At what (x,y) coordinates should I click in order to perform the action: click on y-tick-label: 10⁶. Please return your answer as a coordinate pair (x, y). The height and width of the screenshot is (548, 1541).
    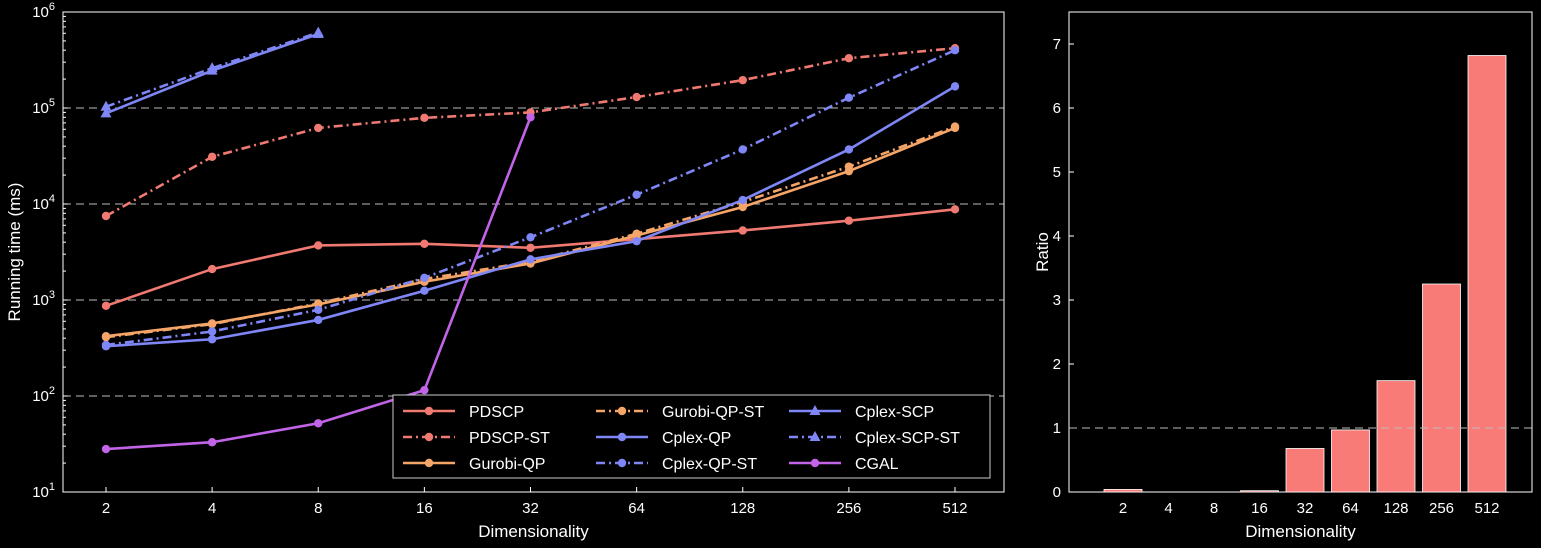
    Looking at the image, I should click on (43, 11).